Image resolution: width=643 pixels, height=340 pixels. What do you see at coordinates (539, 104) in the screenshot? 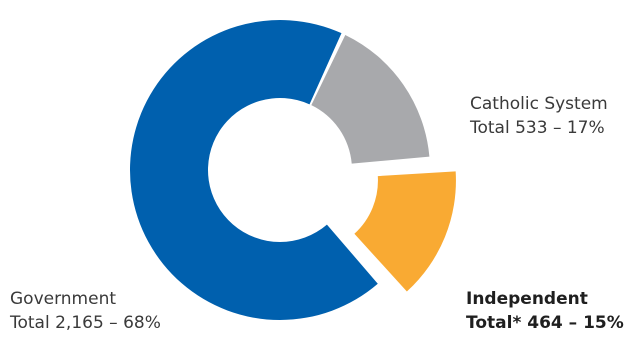
I see `catholic-system-name: Catholic System` at bounding box center [539, 104].